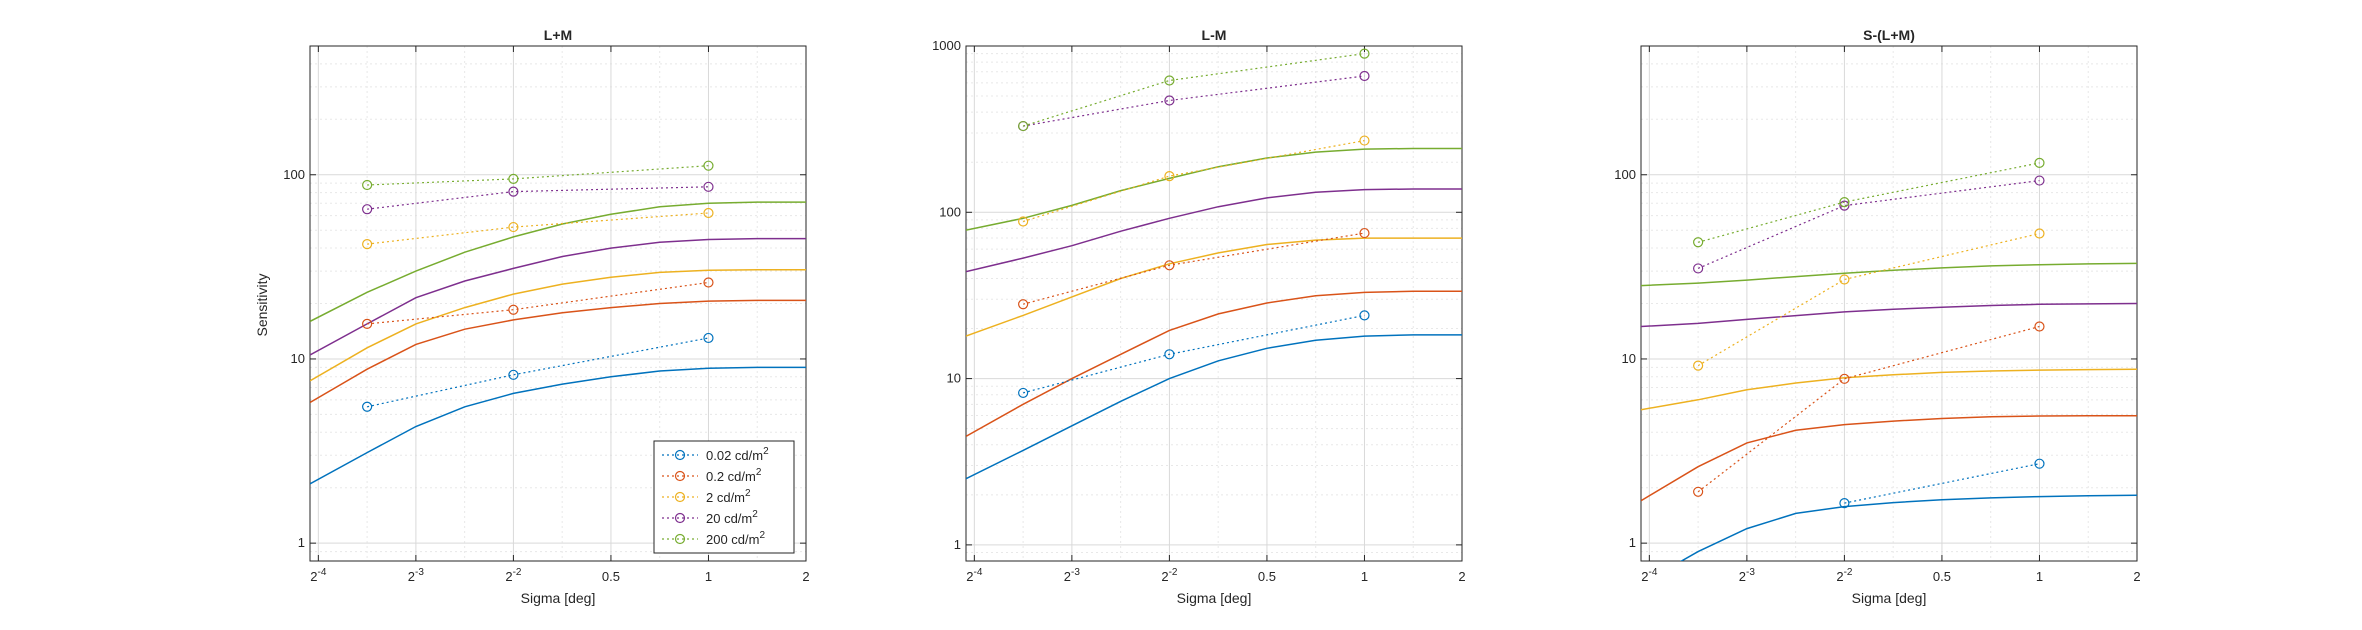 This screenshot has height=630, width=2362. I want to click on legend-entry-5: 200 cd/m2, so click(735, 538).